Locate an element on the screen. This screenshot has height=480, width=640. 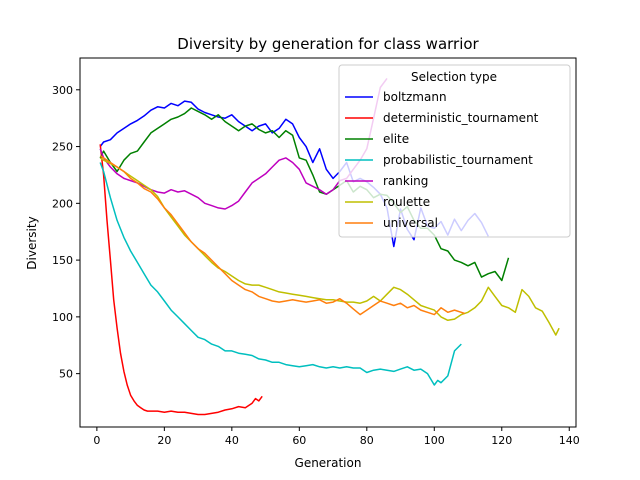
legend-box is located at coordinates (454, 151).